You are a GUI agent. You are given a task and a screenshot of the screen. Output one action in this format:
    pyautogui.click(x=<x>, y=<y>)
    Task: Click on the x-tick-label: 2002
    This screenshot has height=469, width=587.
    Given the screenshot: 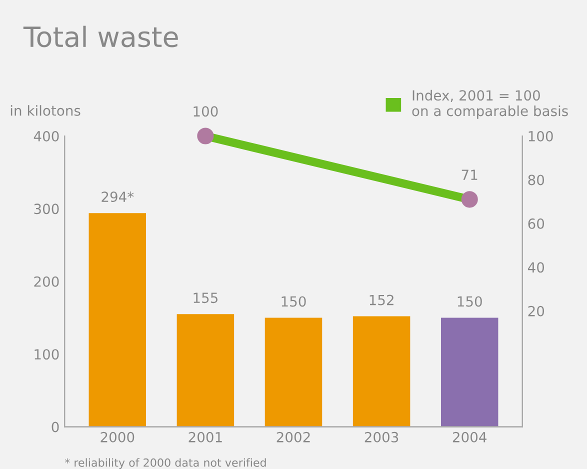 What is the action you would take?
    pyautogui.click(x=293, y=437)
    